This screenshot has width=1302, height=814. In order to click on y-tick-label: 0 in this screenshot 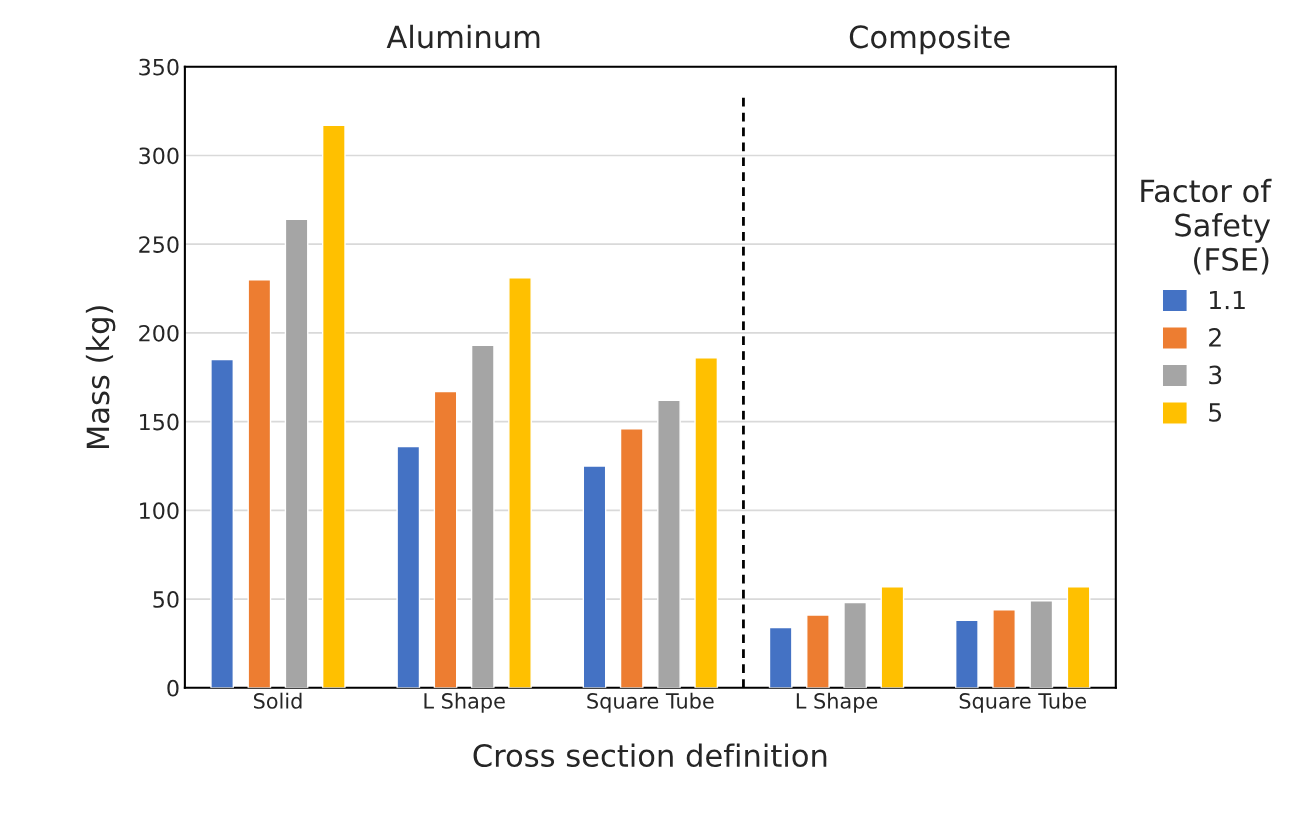, I will do `click(173, 688)`.